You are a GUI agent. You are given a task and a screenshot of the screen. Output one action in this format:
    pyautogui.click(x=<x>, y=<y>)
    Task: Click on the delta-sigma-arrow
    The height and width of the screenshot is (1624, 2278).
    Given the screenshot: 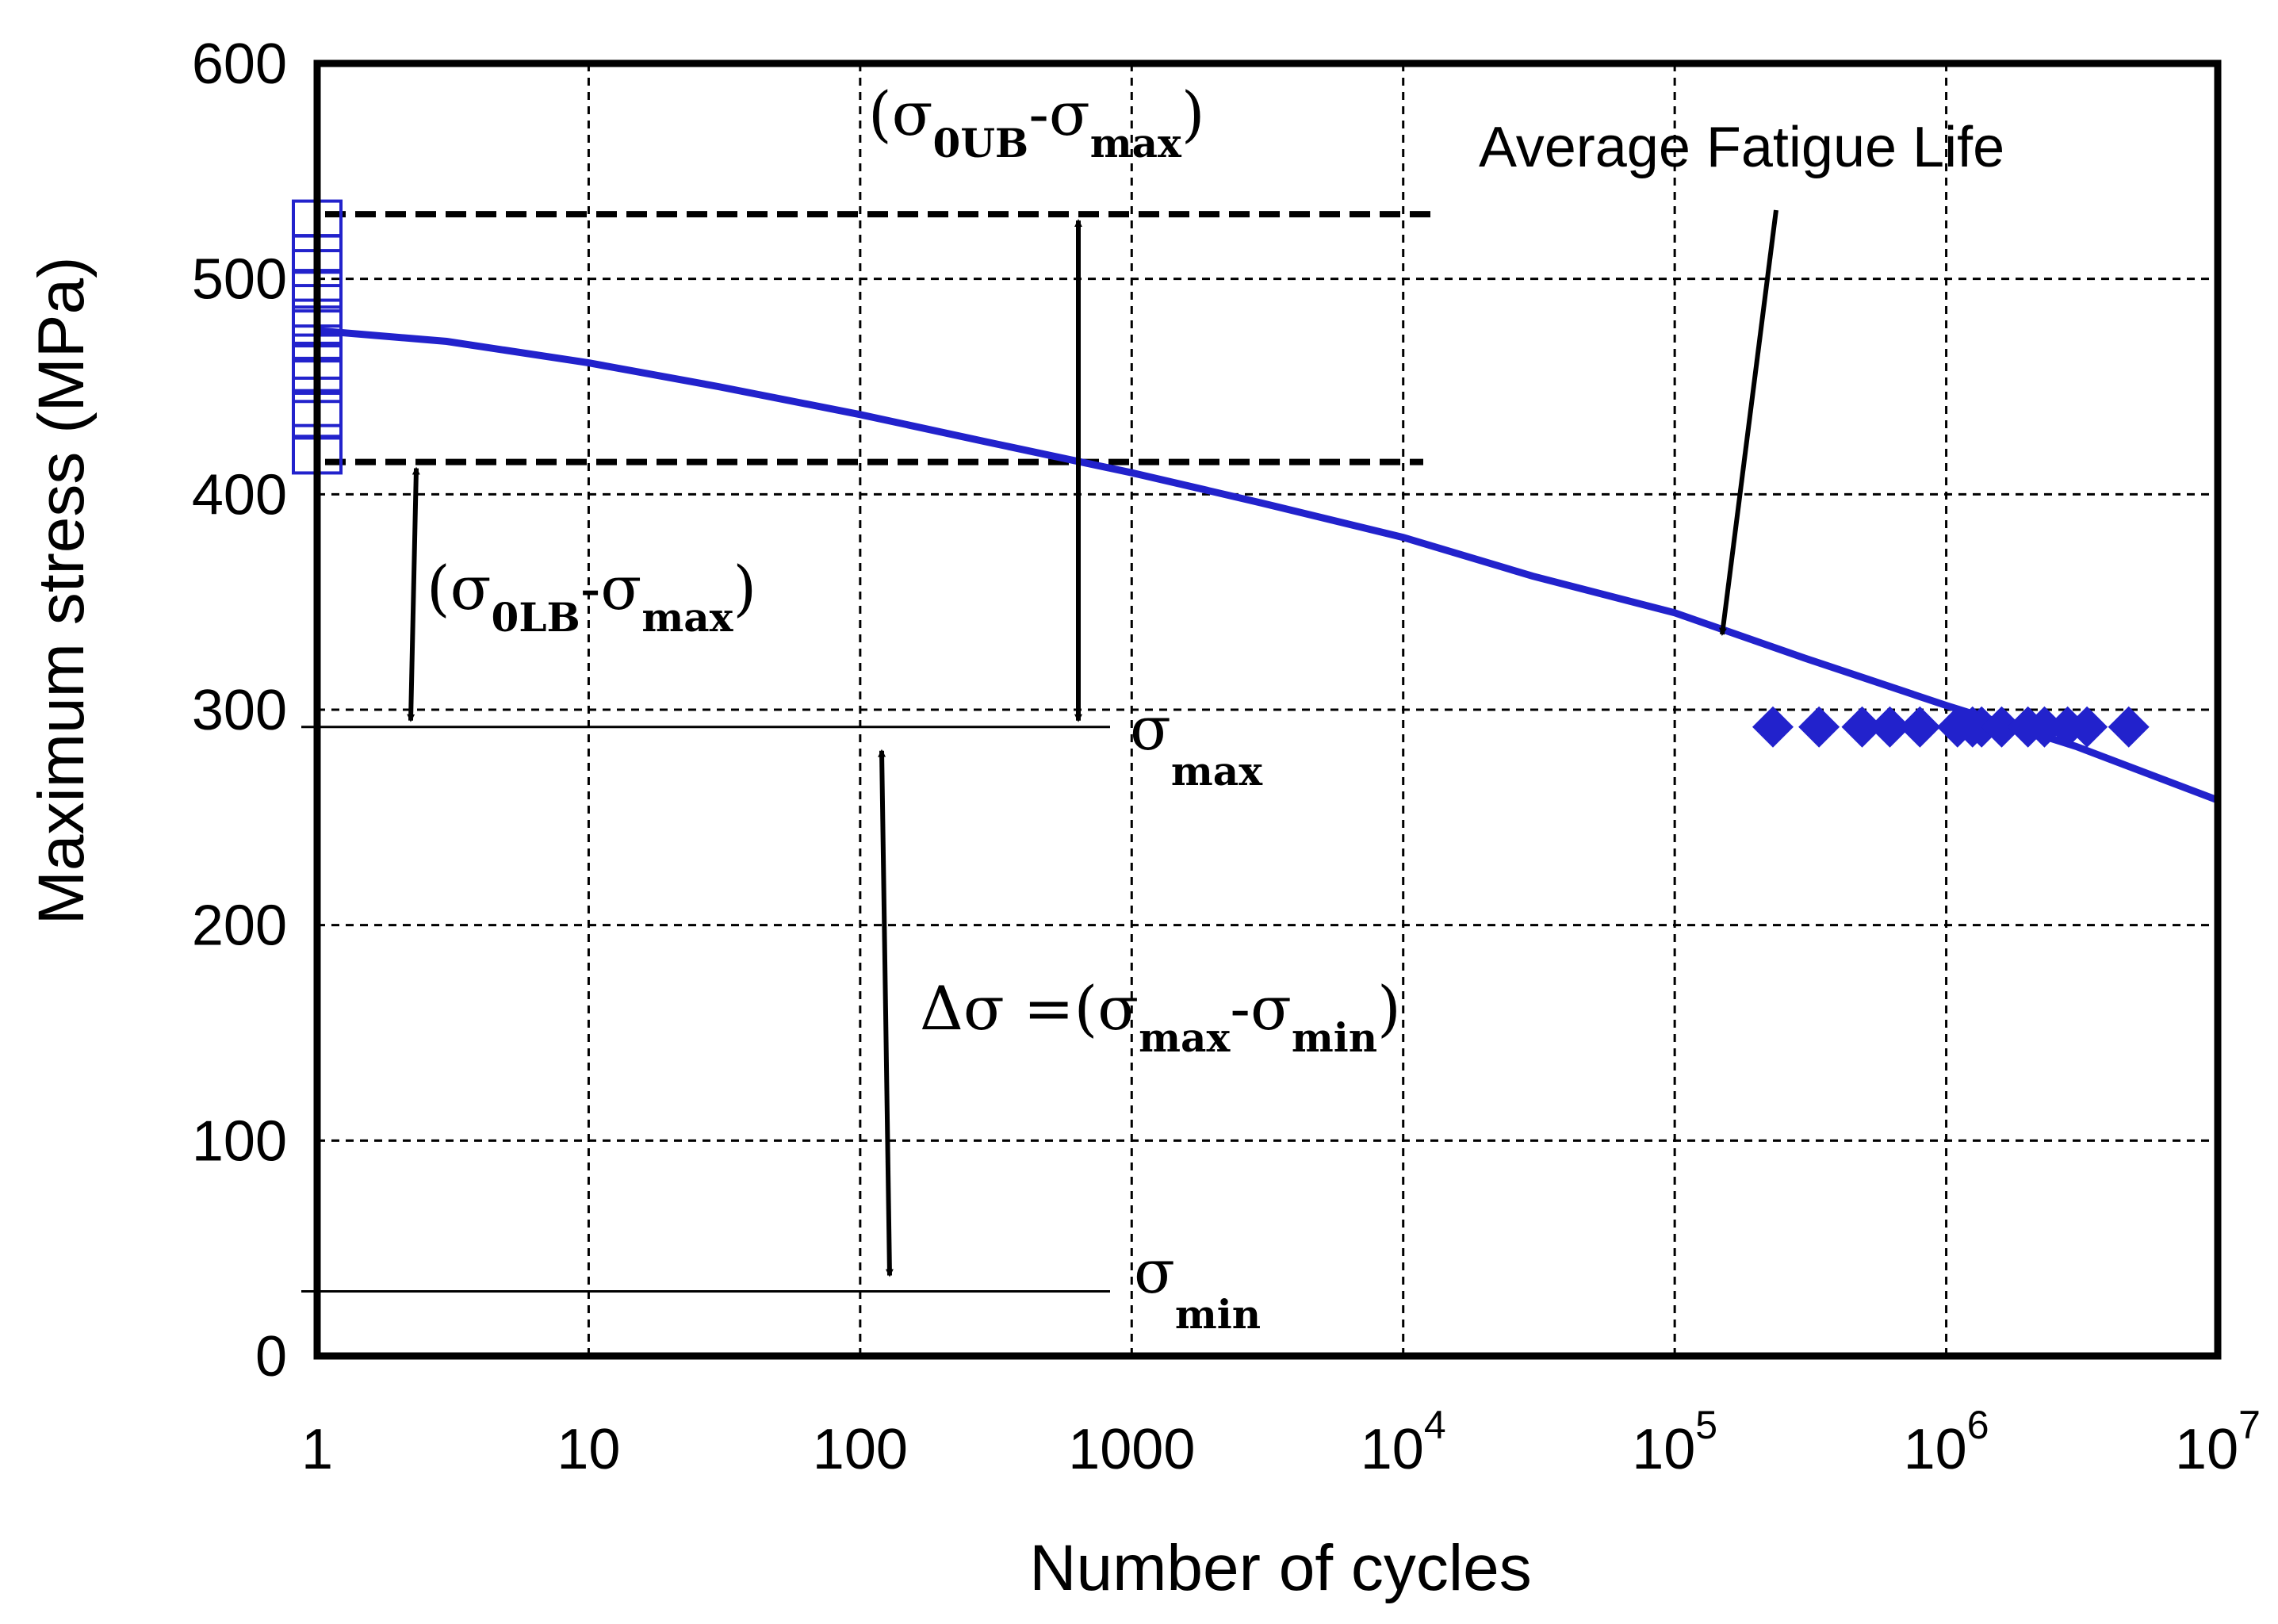 What is the action you would take?
    pyautogui.click(x=886, y=1013)
    